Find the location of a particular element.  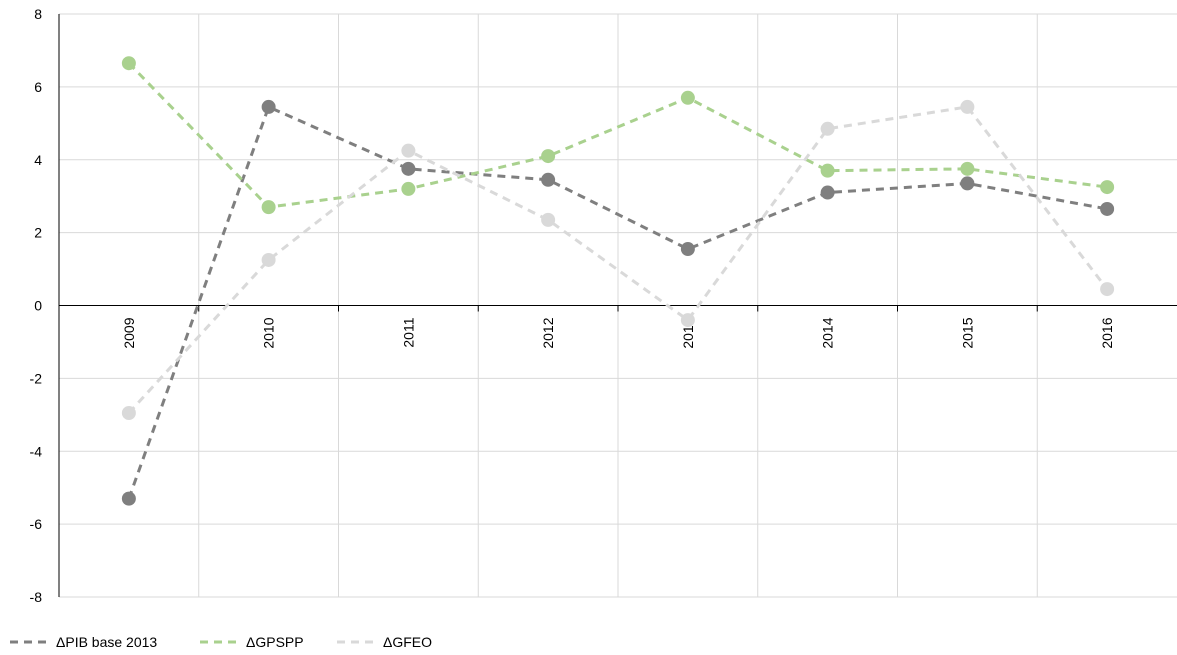

y-tick-label: -2 is located at coordinates (36, 378).